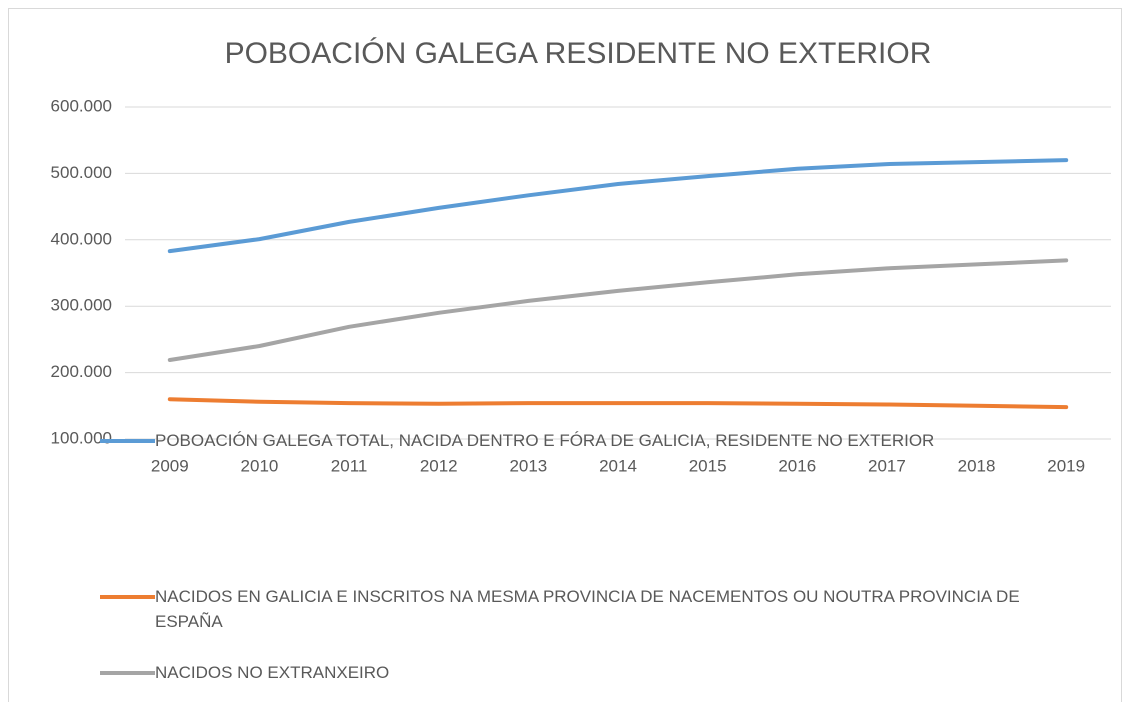 This screenshot has height=702, width=1133. What do you see at coordinates (578, 53) in the screenshot?
I see `chart-title: POBOACIÓN GALEGA RESIDENTE NO EXTERIOR` at bounding box center [578, 53].